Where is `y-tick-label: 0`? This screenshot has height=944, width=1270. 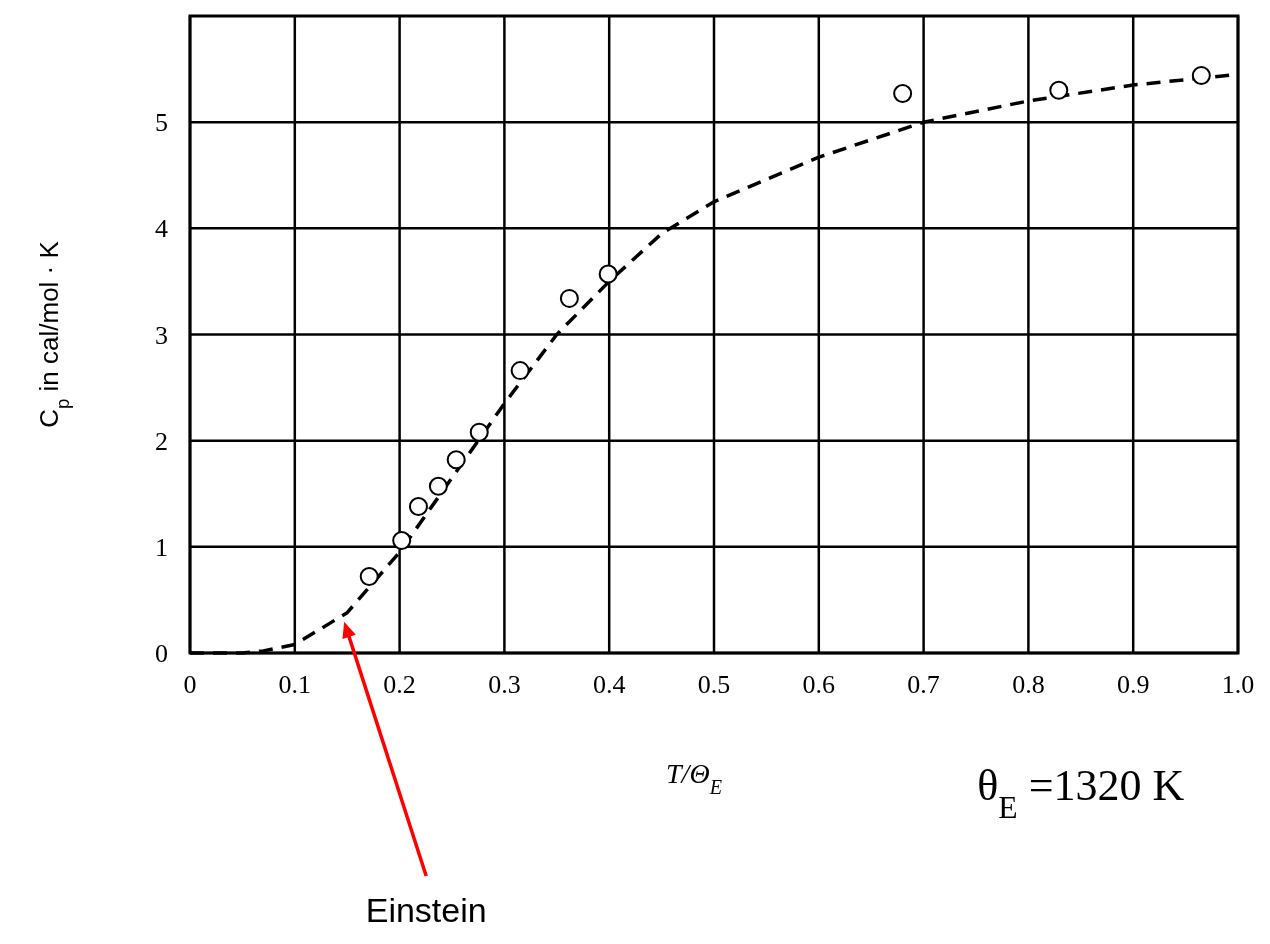
y-tick-label: 0 is located at coordinates (161, 653).